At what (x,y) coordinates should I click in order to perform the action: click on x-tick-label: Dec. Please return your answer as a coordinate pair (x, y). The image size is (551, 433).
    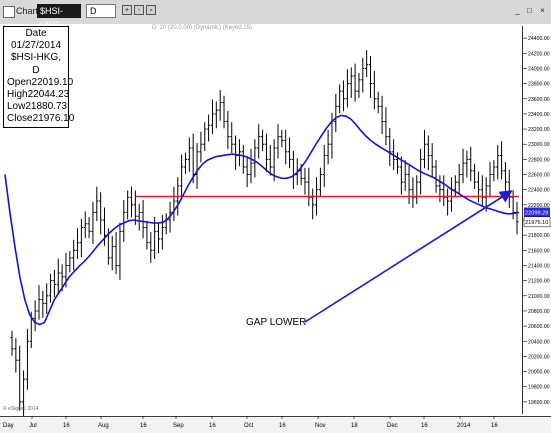
    Looking at the image, I should click on (392, 426).